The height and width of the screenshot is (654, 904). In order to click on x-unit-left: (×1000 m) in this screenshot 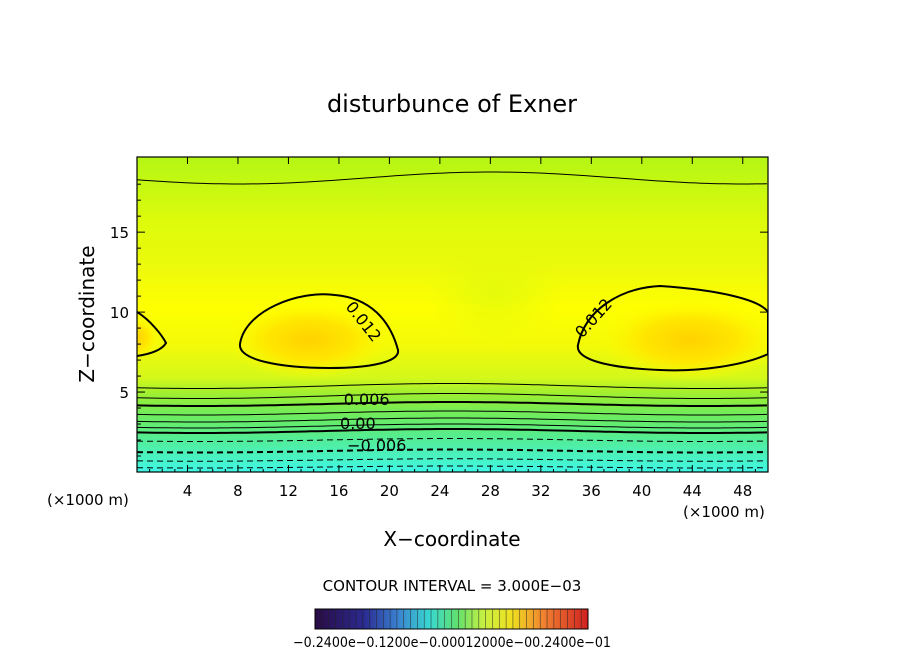, I will do `click(88, 500)`.